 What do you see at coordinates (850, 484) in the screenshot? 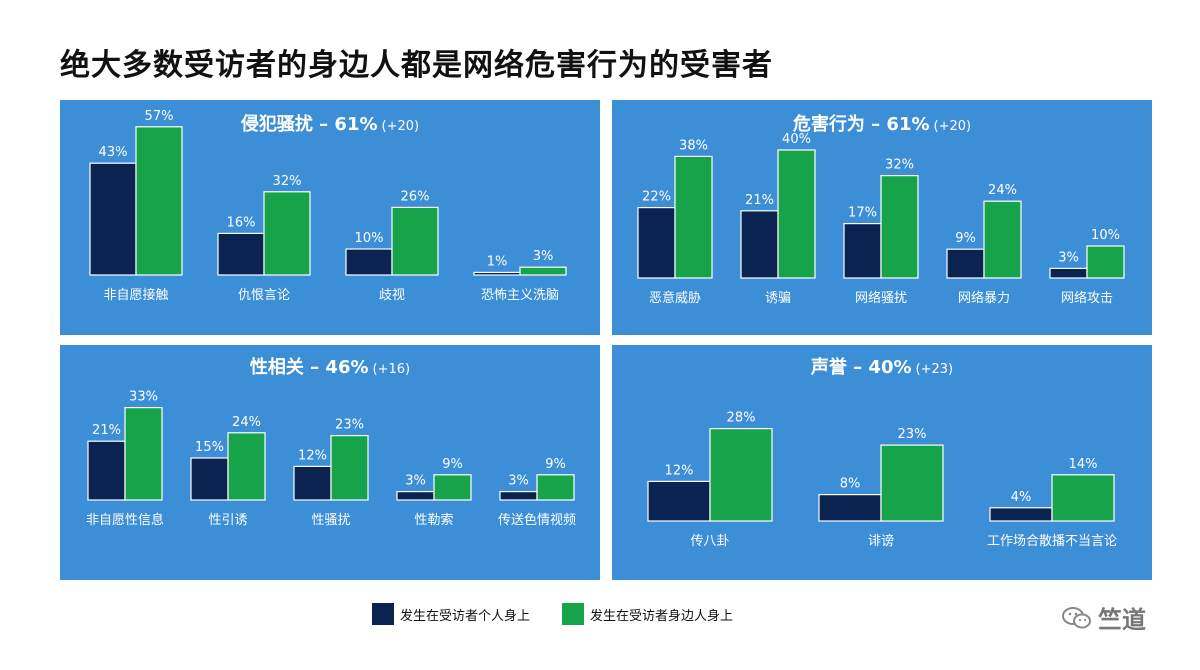
I see `data-label-self: 8%` at bounding box center [850, 484].